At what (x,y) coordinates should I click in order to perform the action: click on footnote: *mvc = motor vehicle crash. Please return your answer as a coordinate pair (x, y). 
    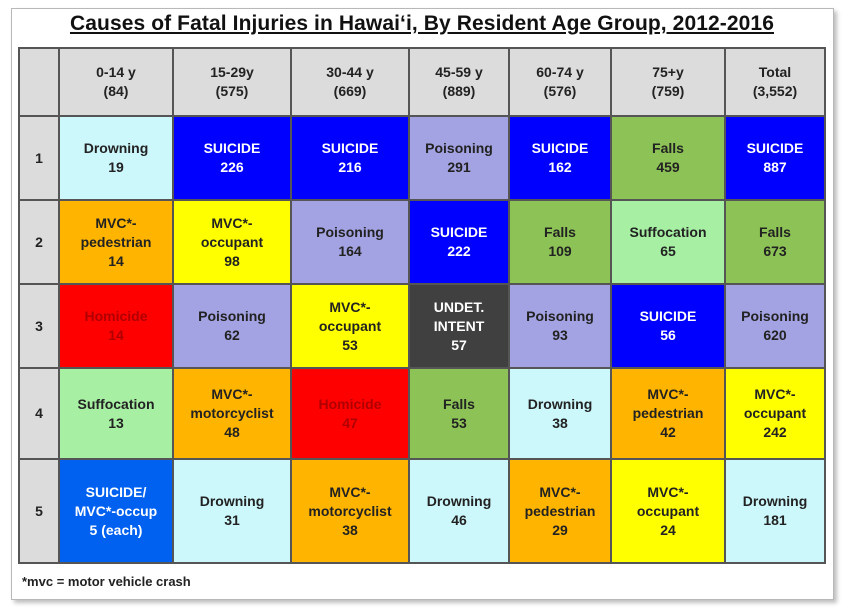
    Looking at the image, I should click on (106, 581).